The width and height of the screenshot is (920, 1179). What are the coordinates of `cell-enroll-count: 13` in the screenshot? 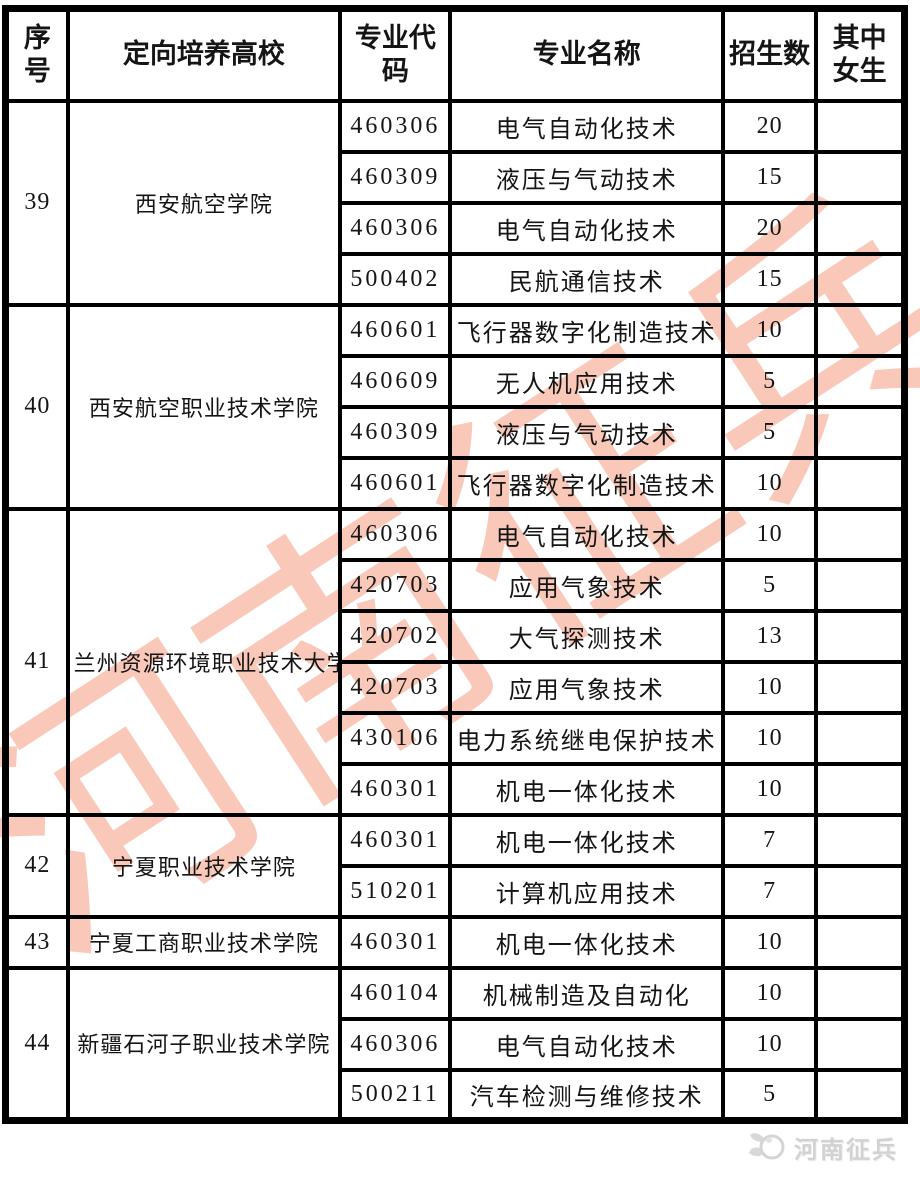 It's located at (770, 636).